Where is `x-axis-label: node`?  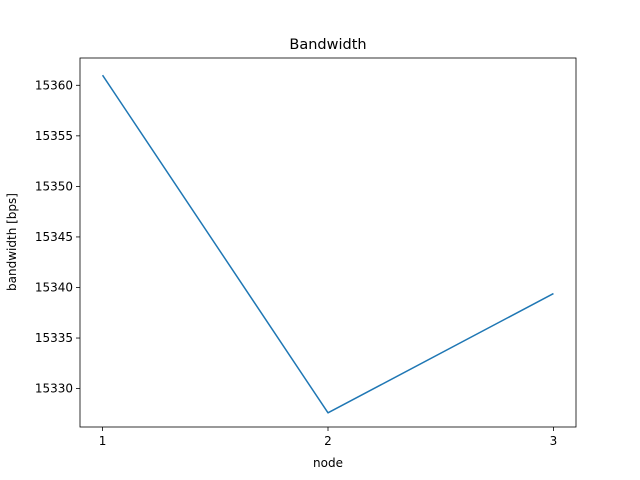 x-axis-label: node is located at coordinates (328, 463).